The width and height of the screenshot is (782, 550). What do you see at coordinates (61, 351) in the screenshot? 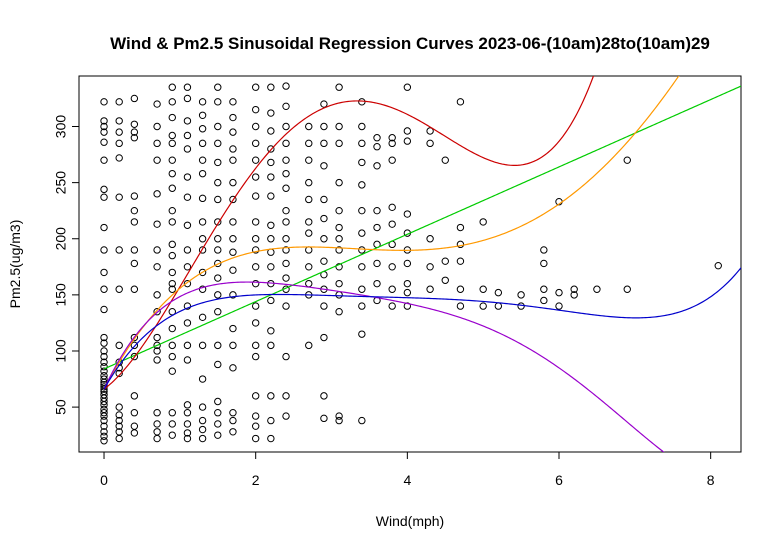
I see `y-tick-label: 100` at bounding box center [61, 351].